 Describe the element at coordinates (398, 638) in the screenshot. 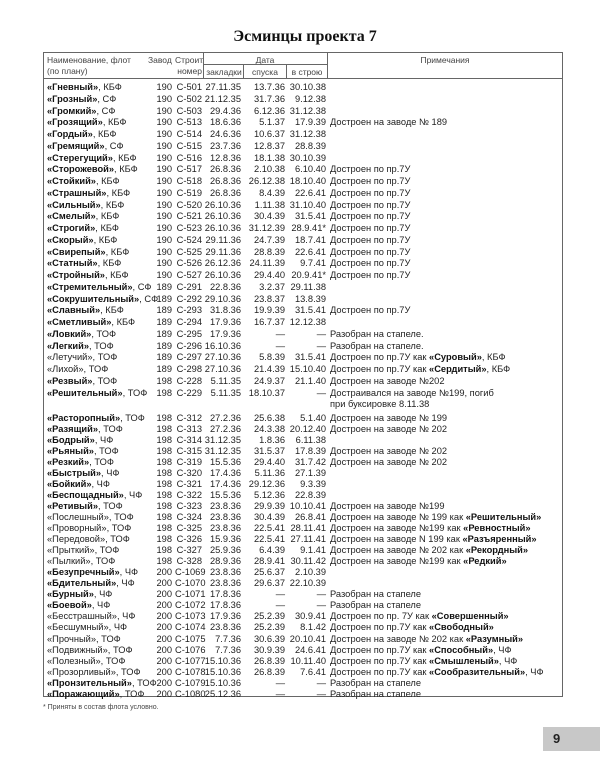

I see `note-text: Достроен на заводе № 202 как` at that location.